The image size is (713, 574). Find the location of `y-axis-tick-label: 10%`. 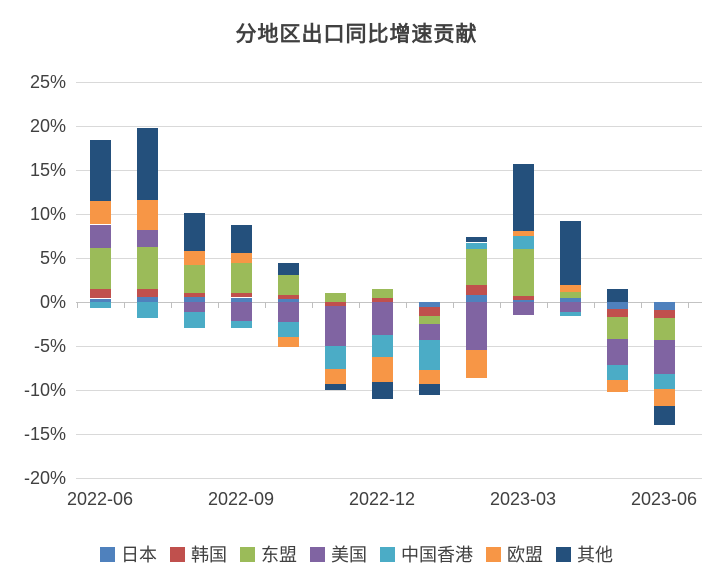

y-axis-tick-label: 10% is located at coordinates (47, 213).